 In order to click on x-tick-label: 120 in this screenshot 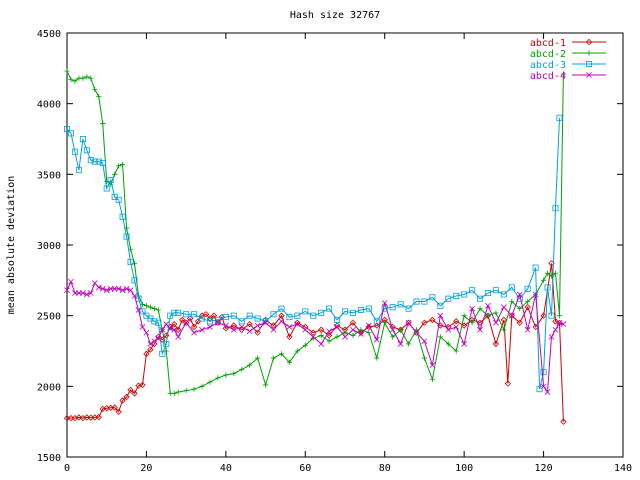, I will do `click(544, 468)`.